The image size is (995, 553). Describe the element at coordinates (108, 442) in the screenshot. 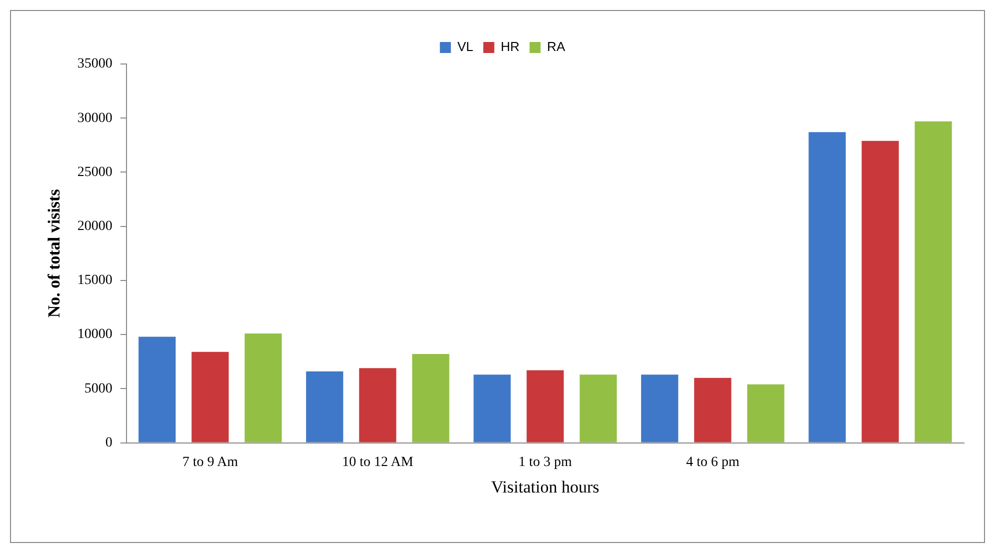

I see `y-tick-label: 0` at that location.